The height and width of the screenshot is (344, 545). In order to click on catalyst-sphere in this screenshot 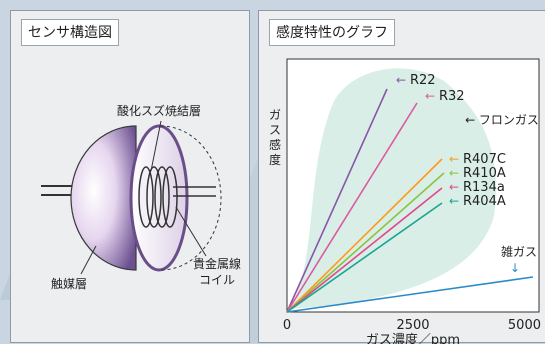, I will do `click(103, 198)`.